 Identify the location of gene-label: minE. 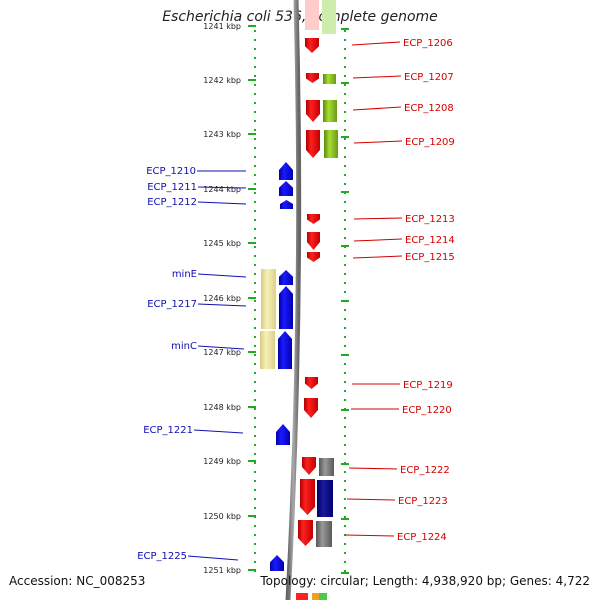
(184, 274).